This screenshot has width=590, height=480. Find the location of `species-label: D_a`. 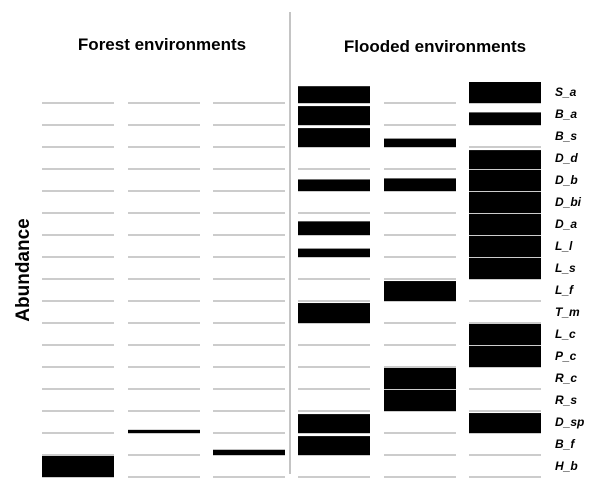

species-label: D_a is located at coordinates (566, 224).